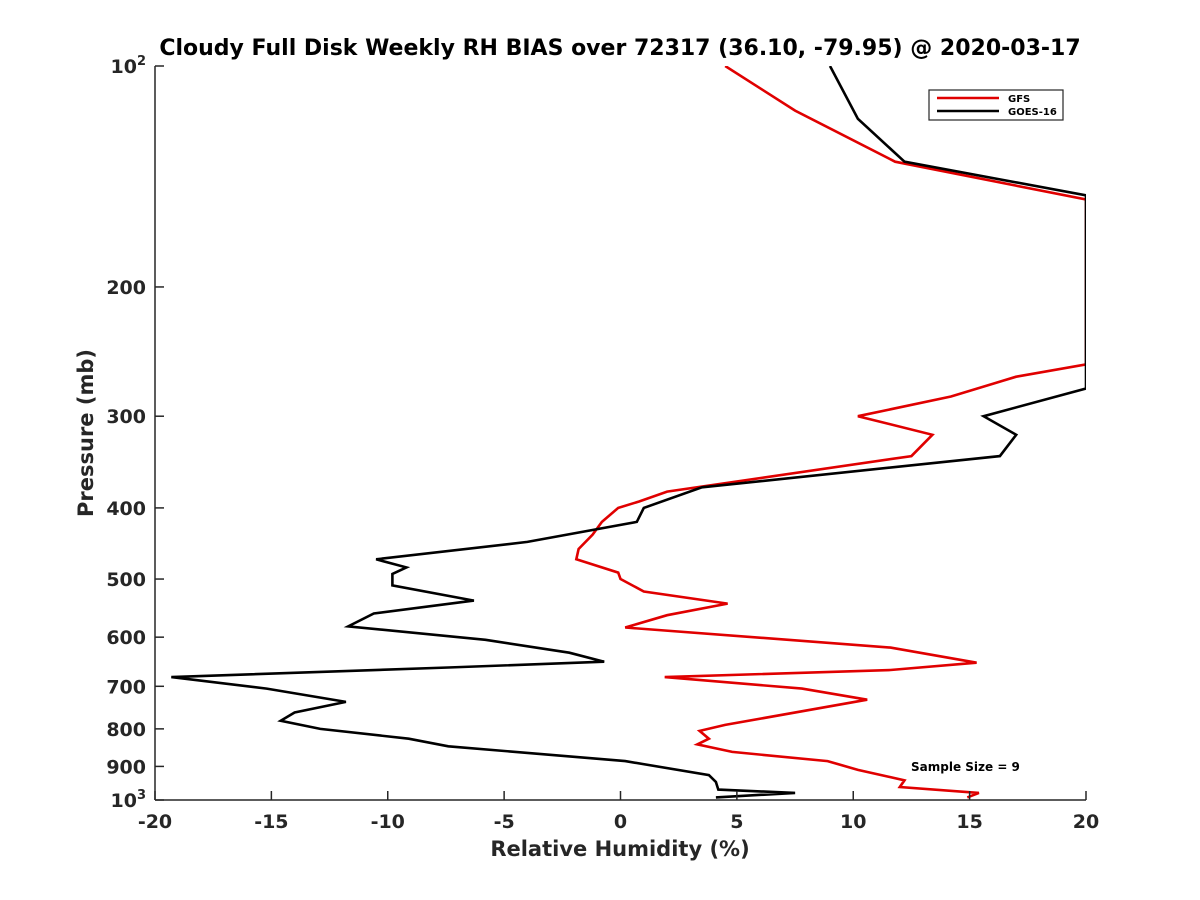 The width and height of the screenshot is (1200, 900). I want to click on x-tick-label: -15, so click(271, 822).